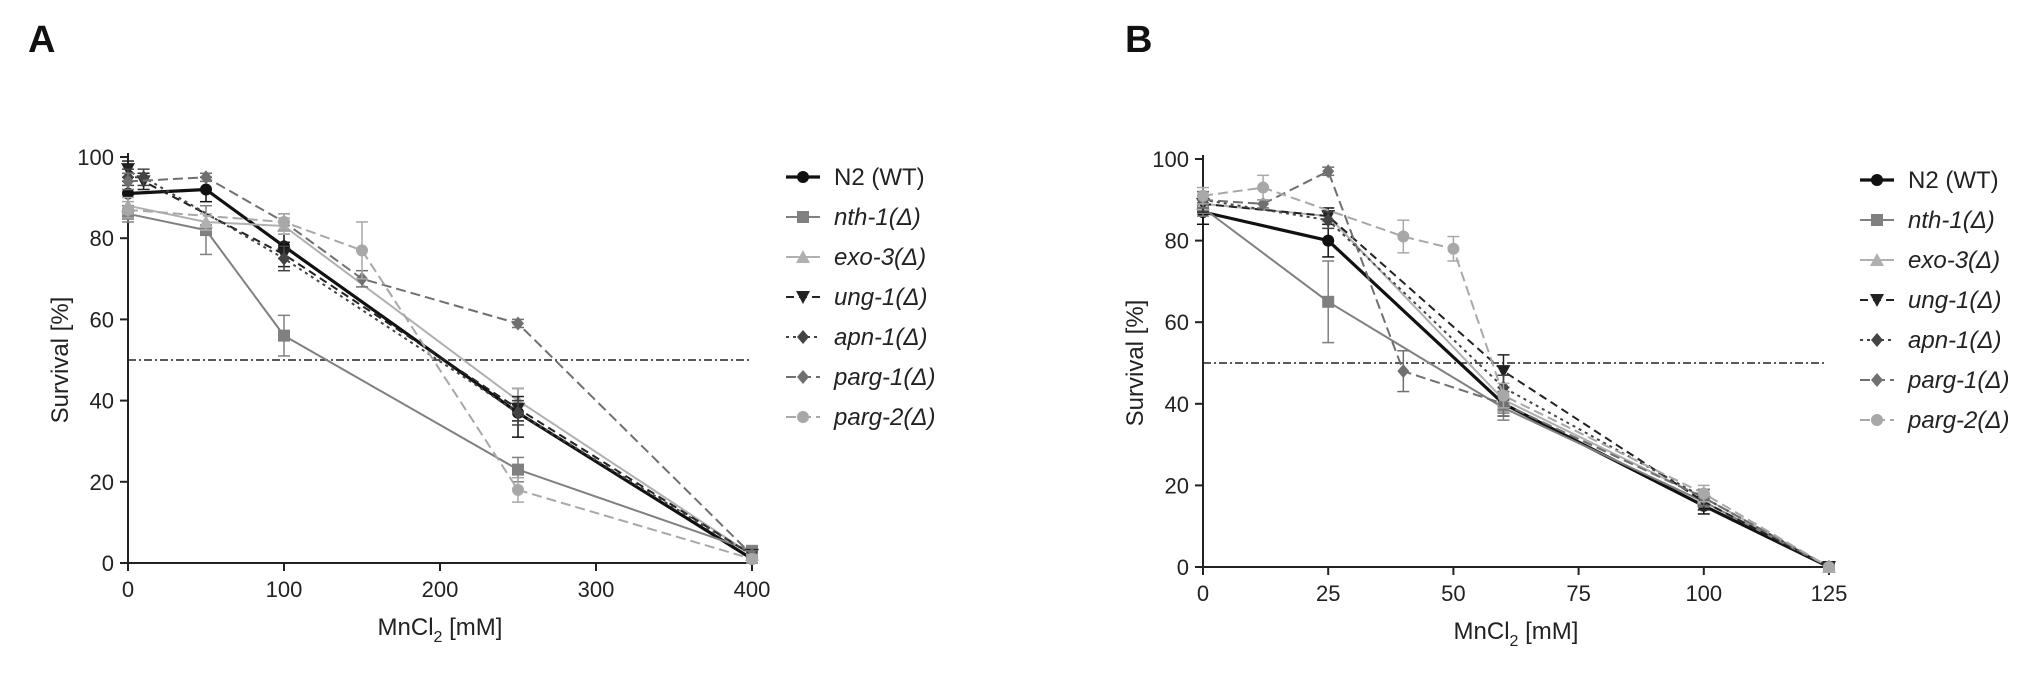 The height and width of the screenshot is (677, 2035). What do you see at coordinates (1829, 593) in the screenshot?
I see `panel-b-x-tick-label: 125` at bounding box center [1829, 593].